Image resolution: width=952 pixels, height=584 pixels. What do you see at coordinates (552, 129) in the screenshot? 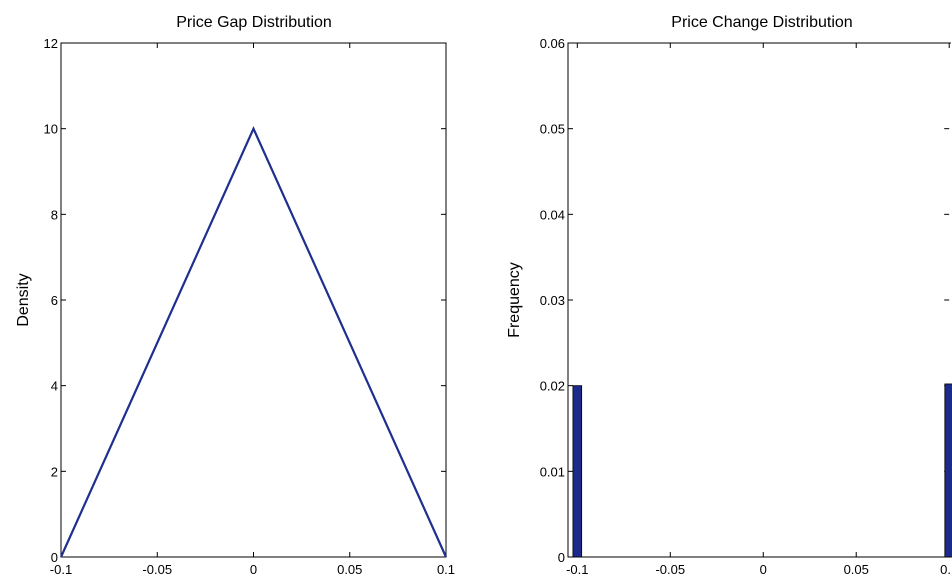
I see `y-tick-label: 0.05` at bounding box center [552, 129].